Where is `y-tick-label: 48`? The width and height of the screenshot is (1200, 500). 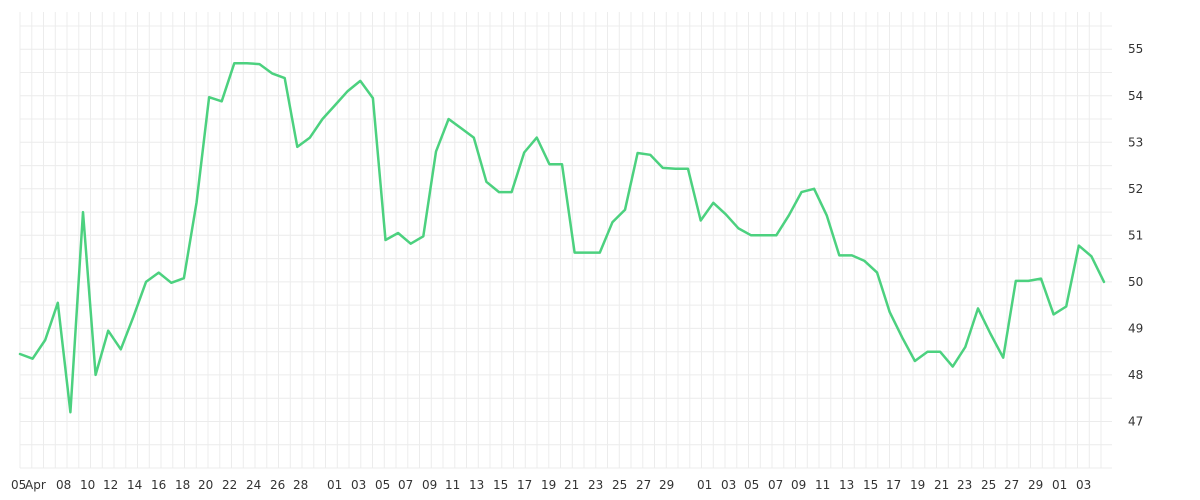 y-tick-label: 48 is located at coordinates (1135, 375).